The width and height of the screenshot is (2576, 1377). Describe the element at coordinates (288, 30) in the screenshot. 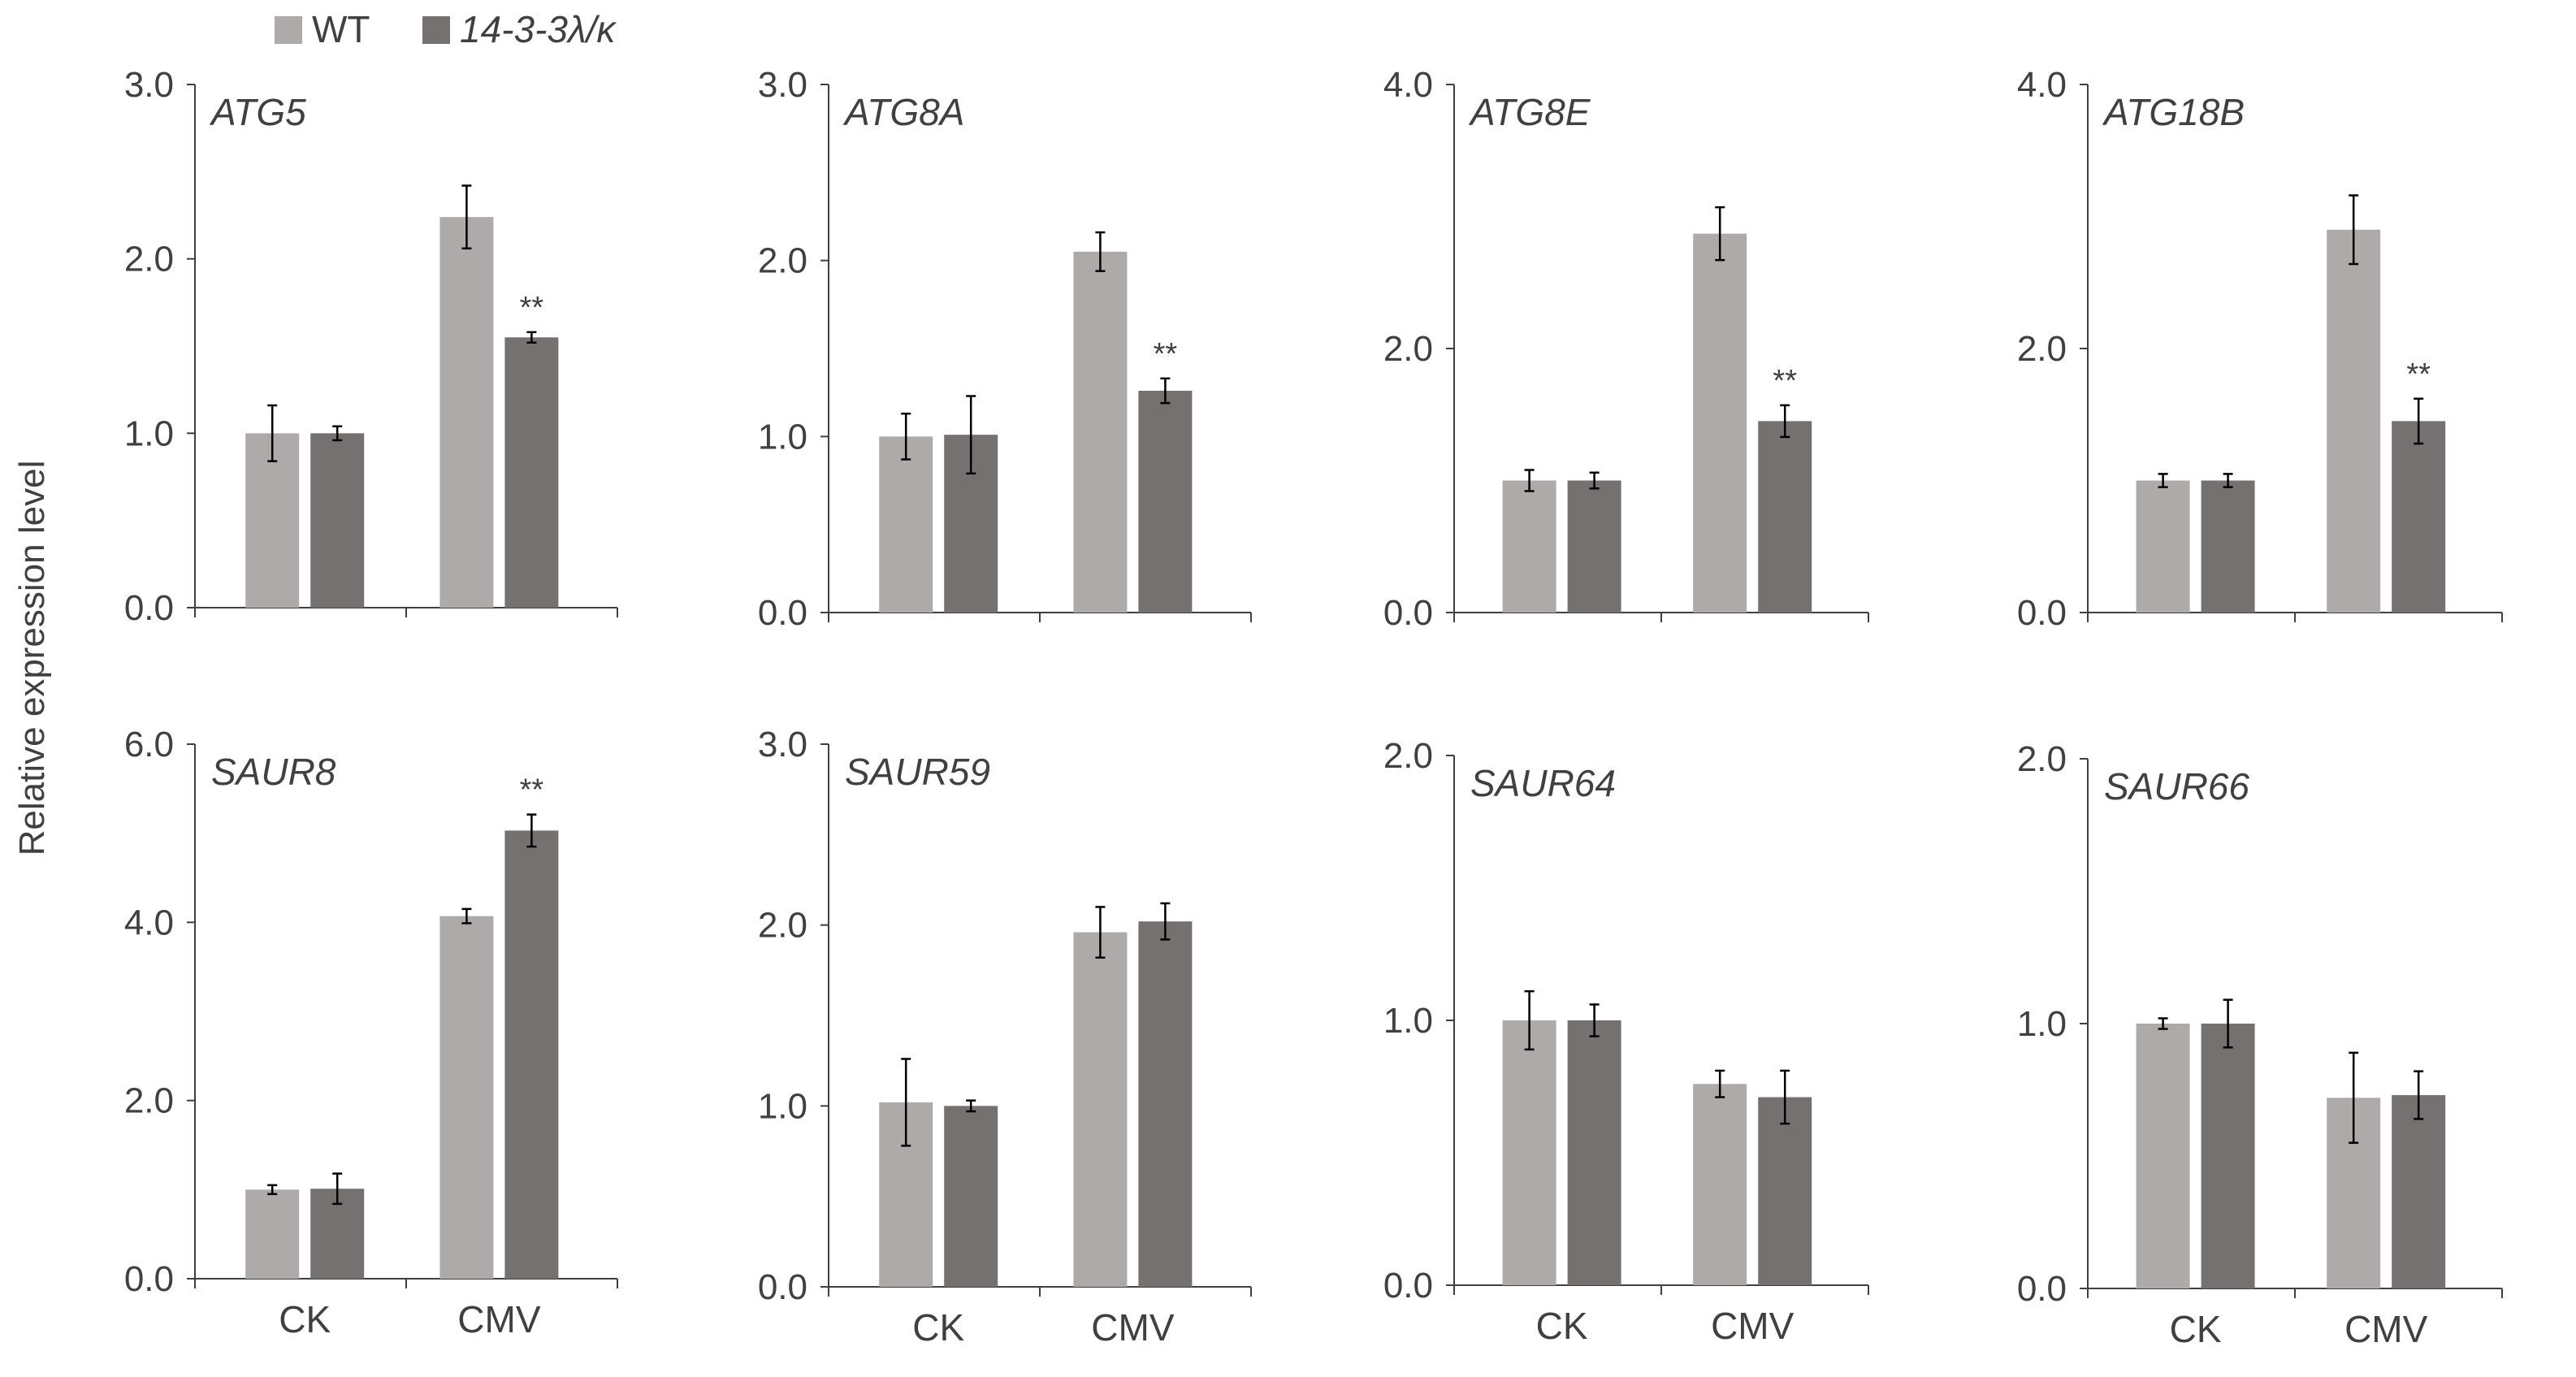

I see `legend-swatch-wt` at that location.